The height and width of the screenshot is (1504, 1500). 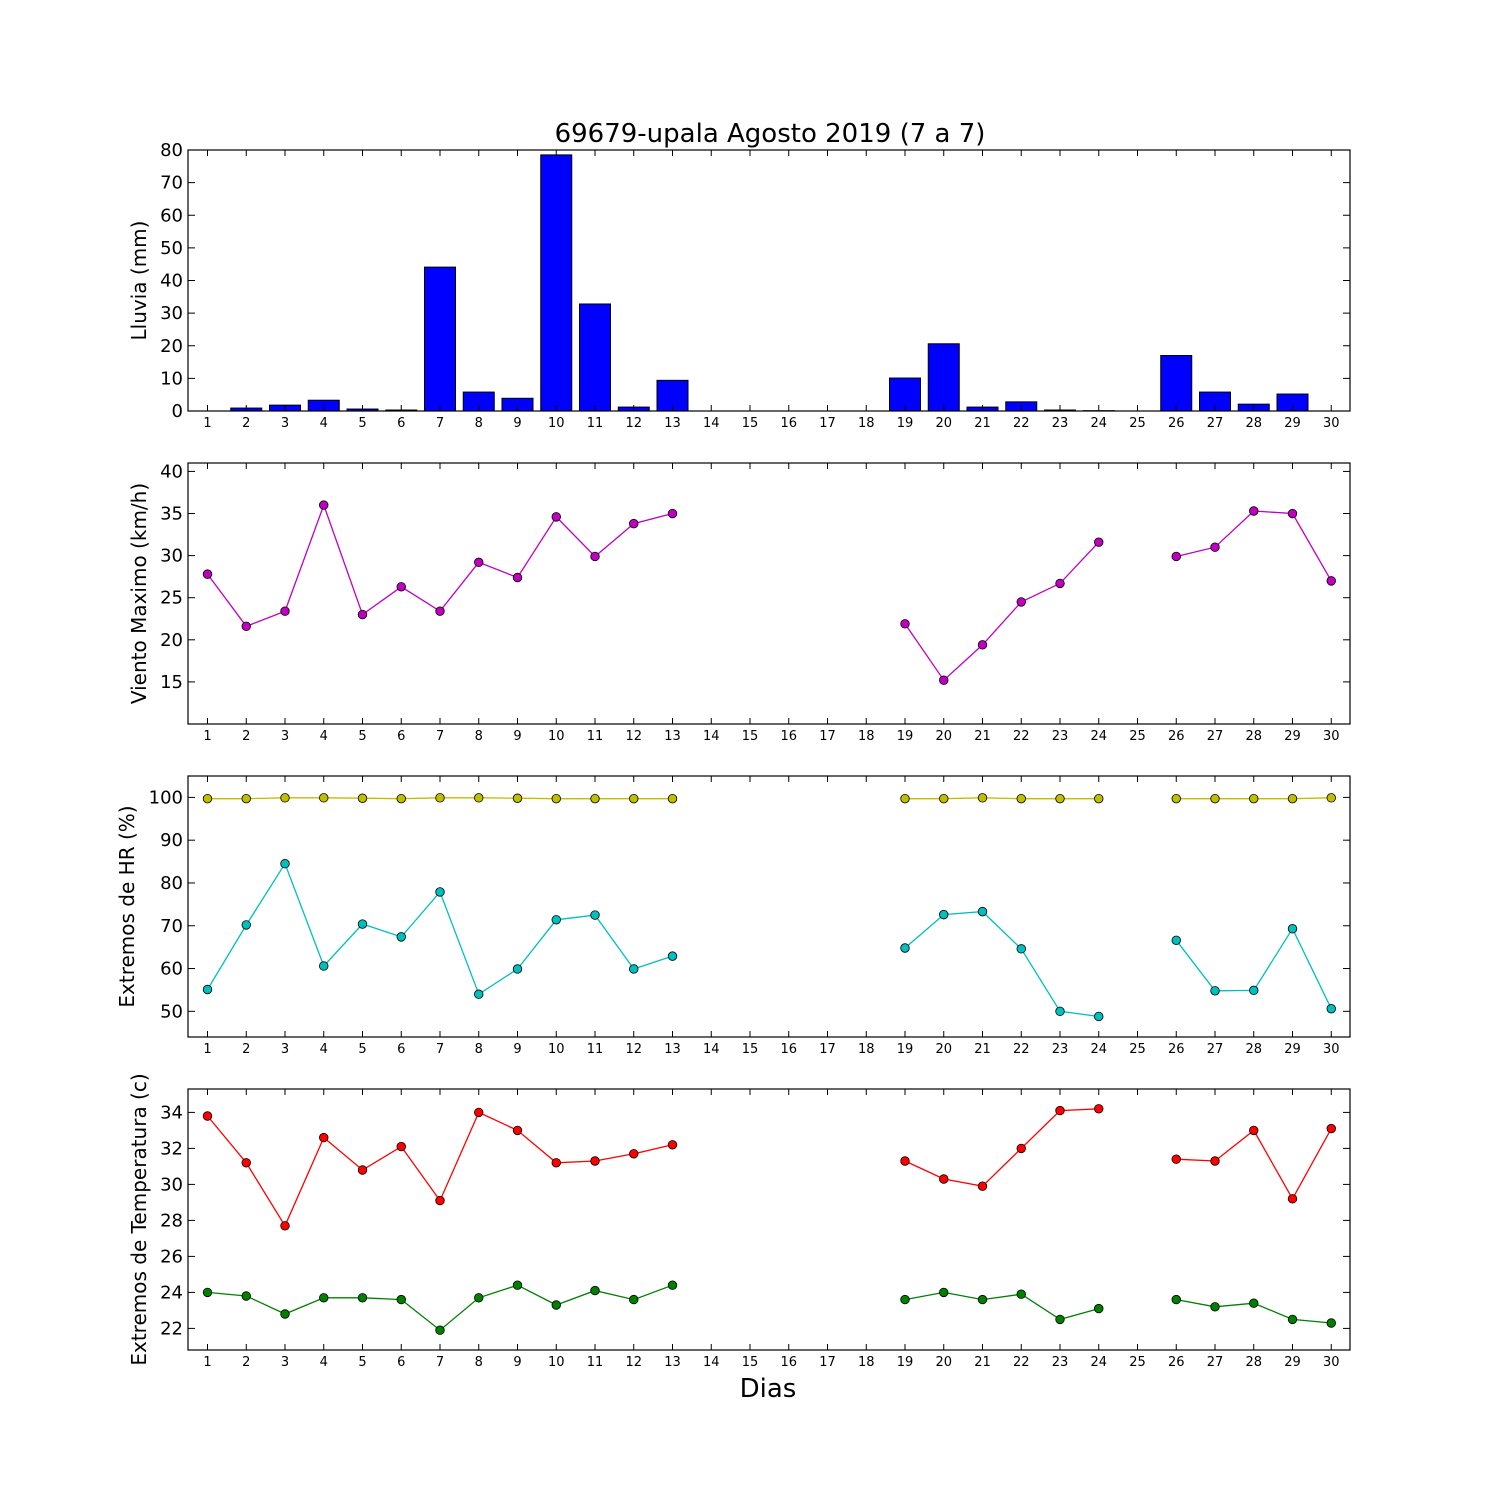 What do you see at coordinates (479, 423) in the screenshot?
I see `x-tick-label: 8` at bounding box center [479, 423].